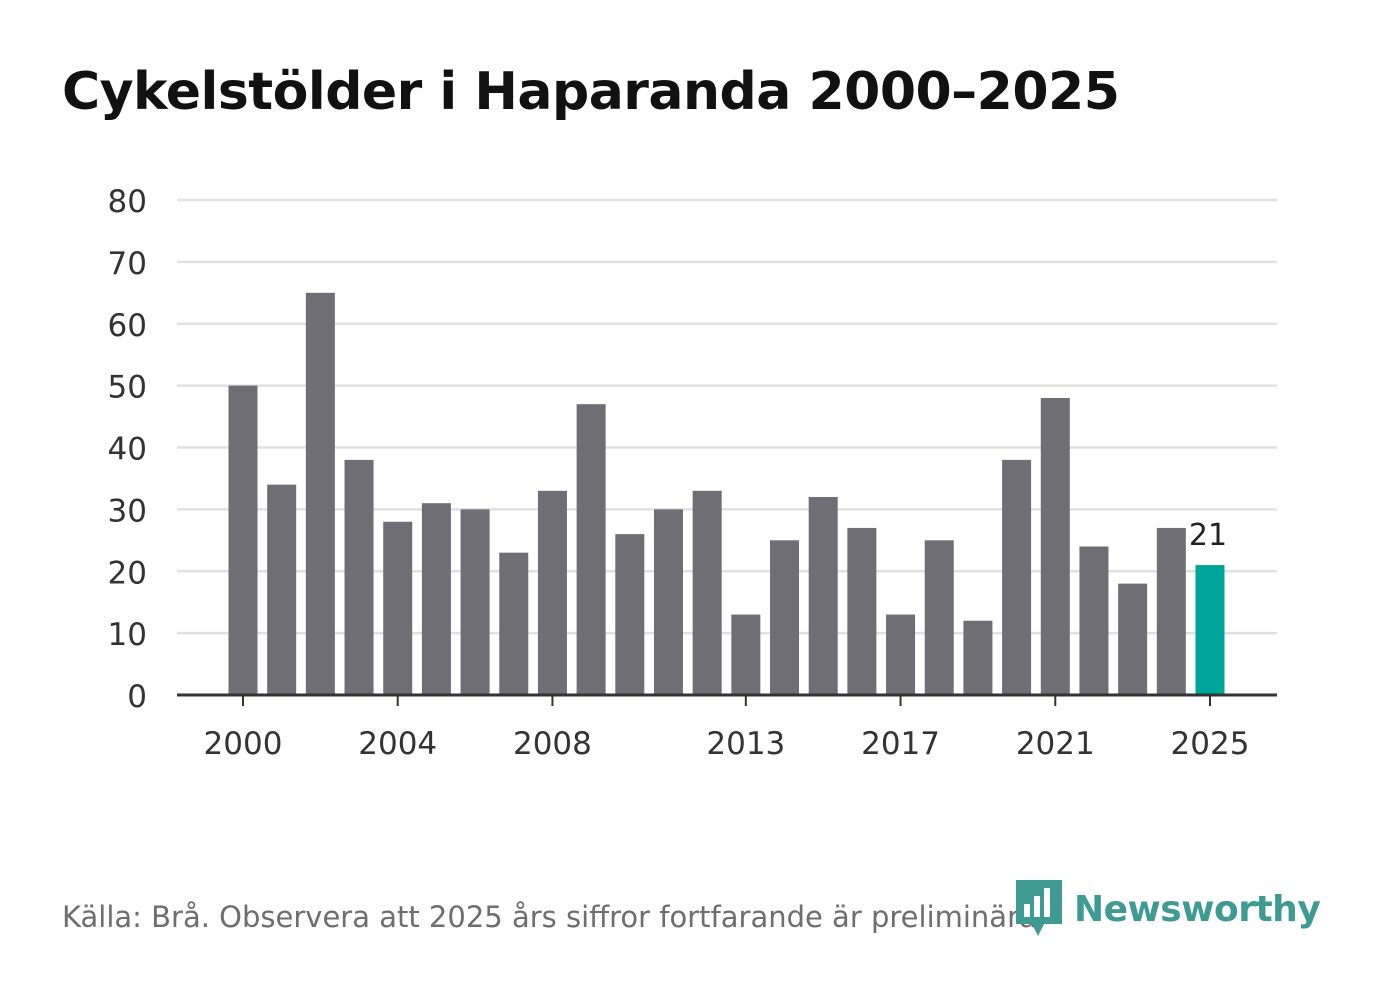 The height and width of the screenshot is (999, 1382). What do you see at coordinates (823, 596) in the screenshot?
I see `bar-2015` at bounding box center [823, 596].